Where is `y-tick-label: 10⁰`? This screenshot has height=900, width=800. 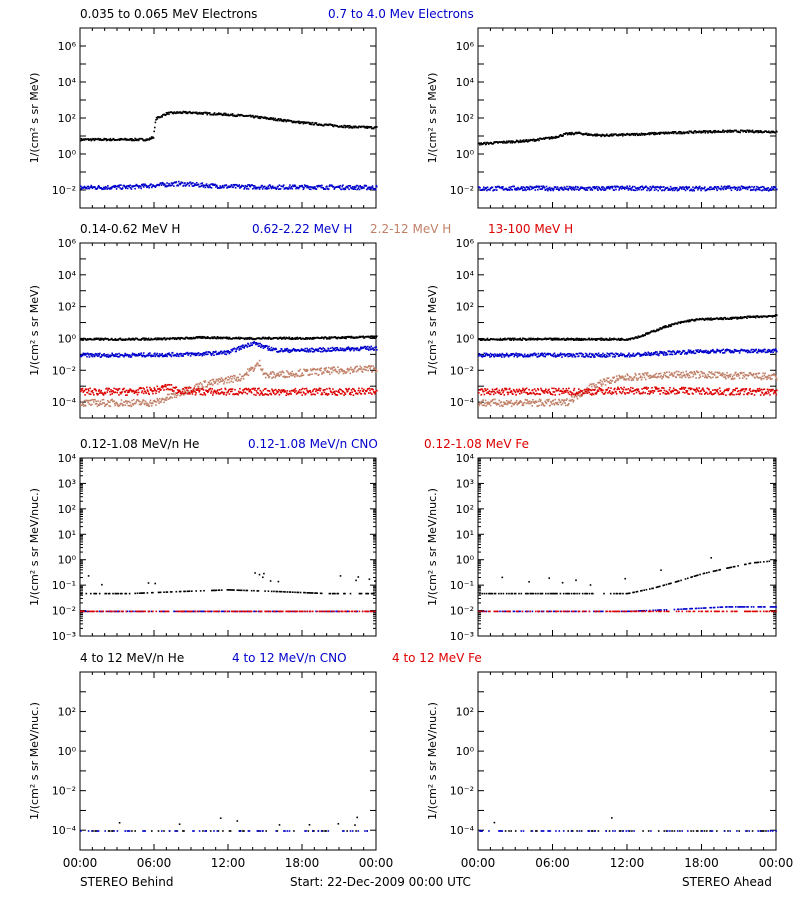
y-tick-label: 10⁰ is located at coordinates (465, 338).